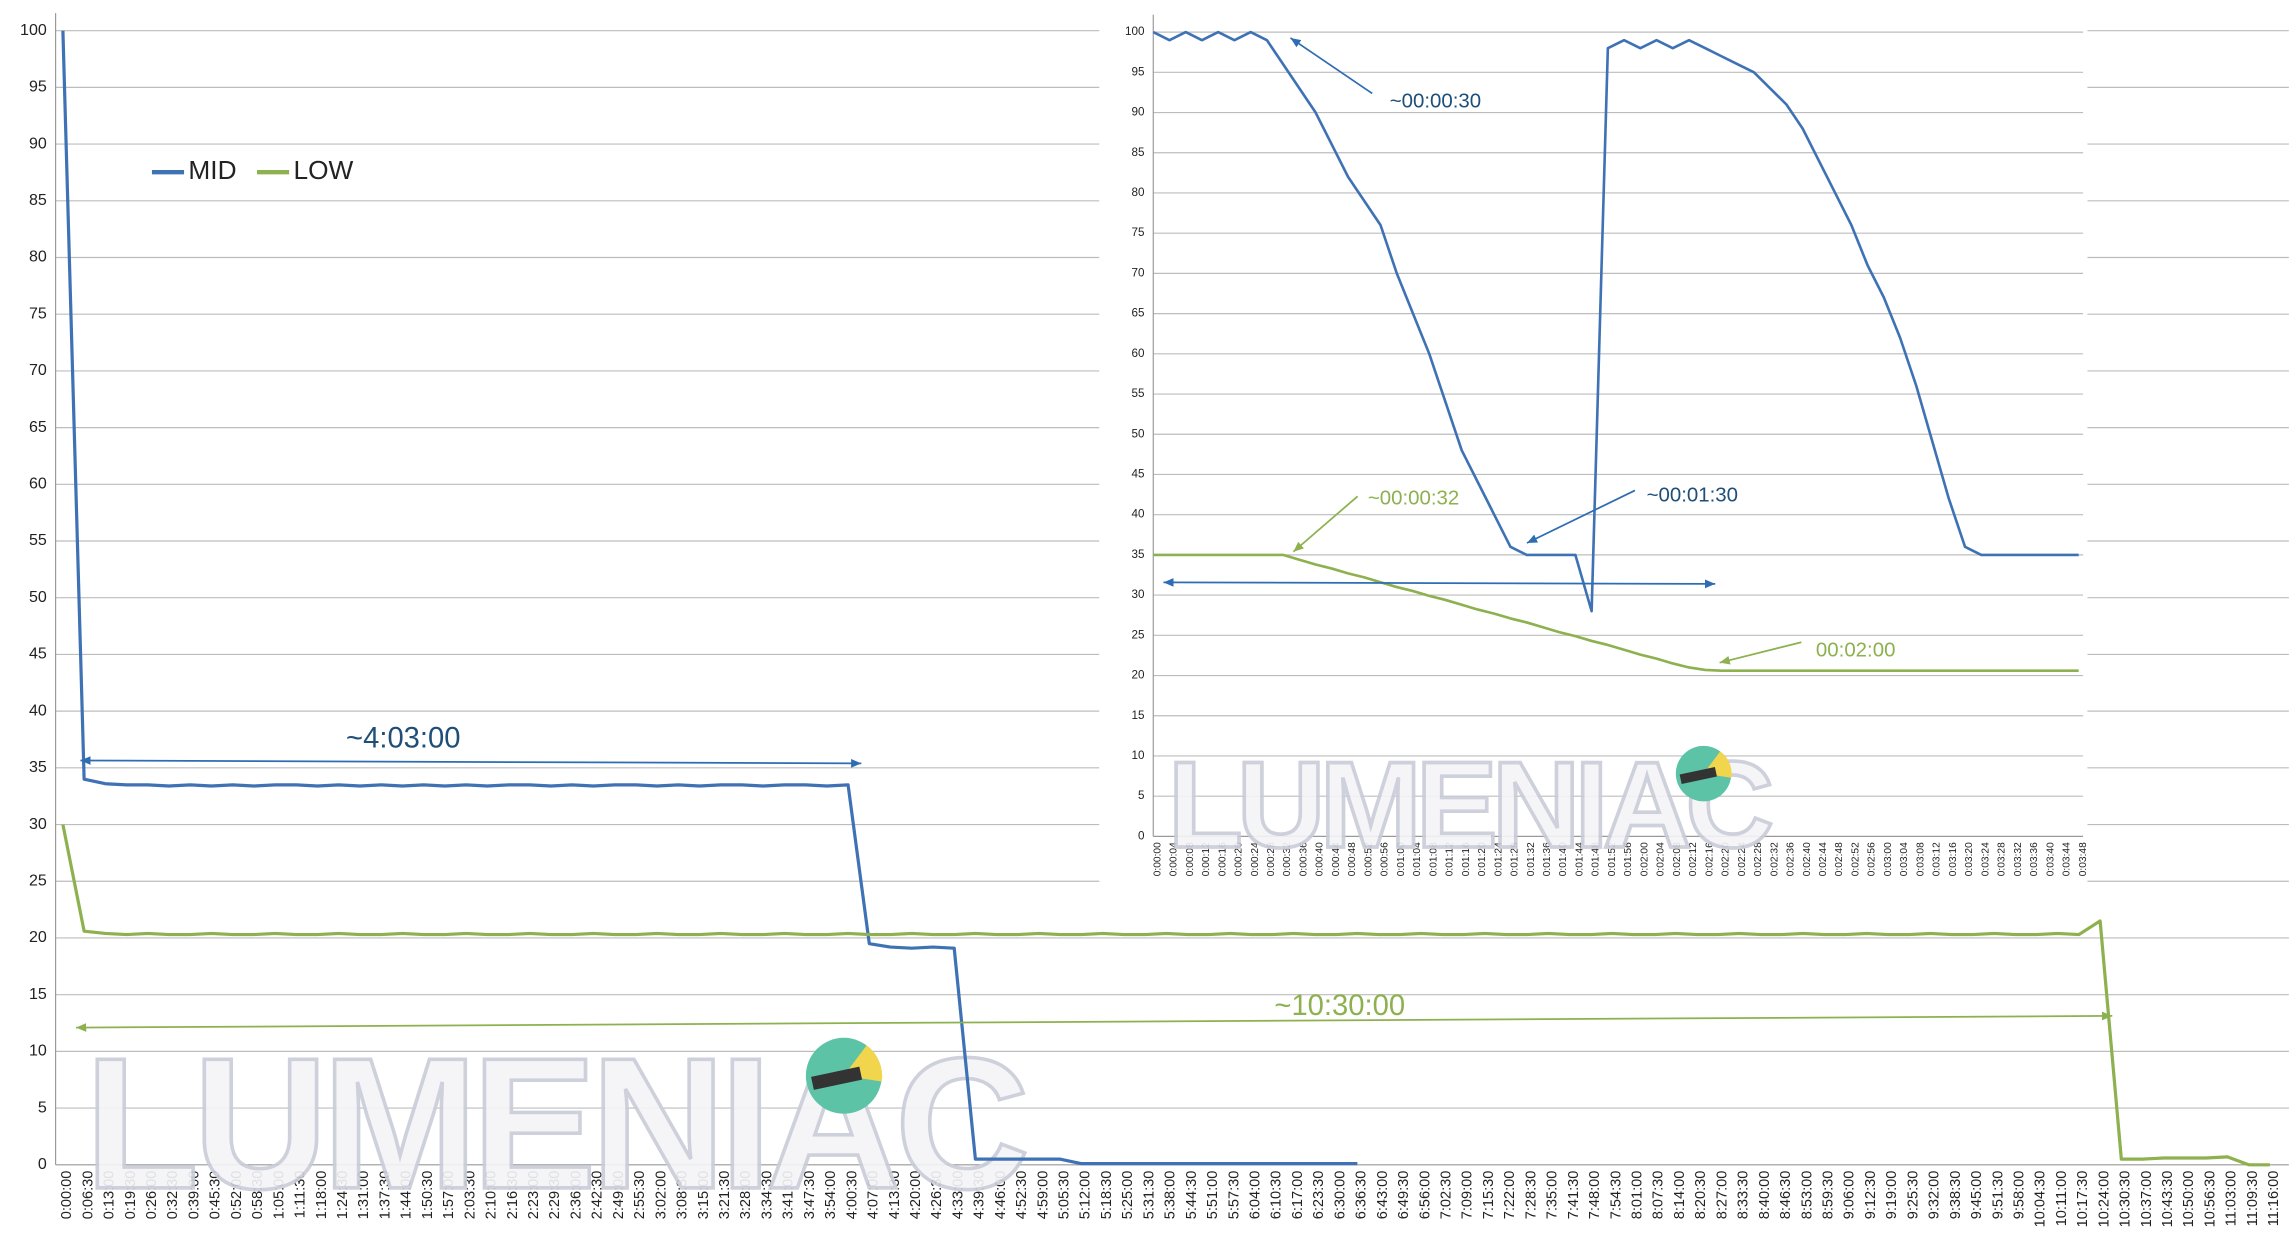 This screenshot has width=2289, height=1248. Describe the element at coordinates (1086, 1195) in the screenshot. I see `x-tick-label: 5:12:00` at that location.